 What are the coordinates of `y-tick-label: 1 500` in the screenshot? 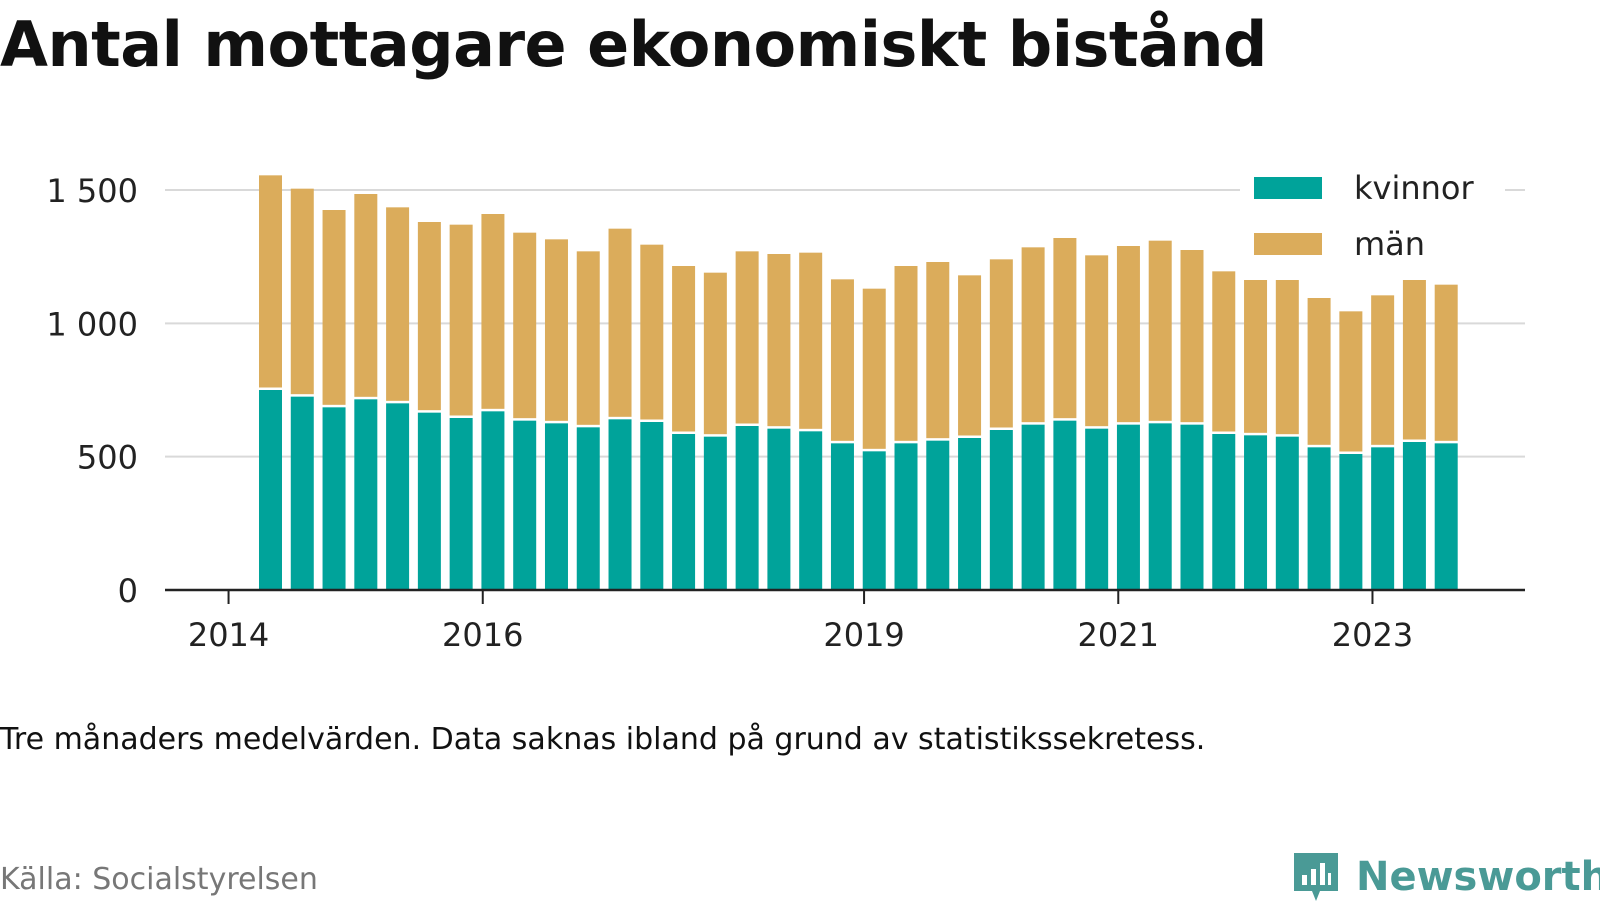 It's located at (92, 191).